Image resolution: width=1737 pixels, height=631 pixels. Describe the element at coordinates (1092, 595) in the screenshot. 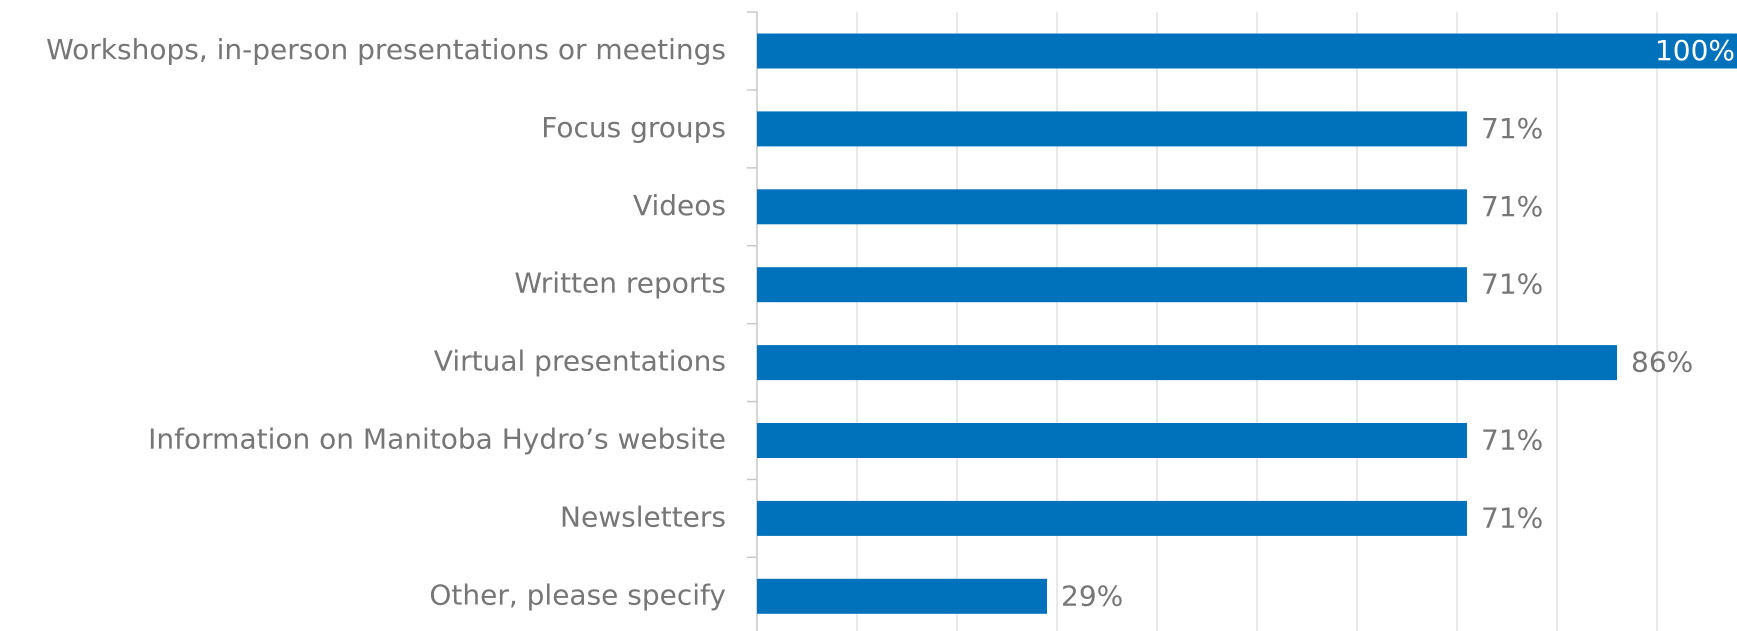

I see `value-label: 29%` at that location.